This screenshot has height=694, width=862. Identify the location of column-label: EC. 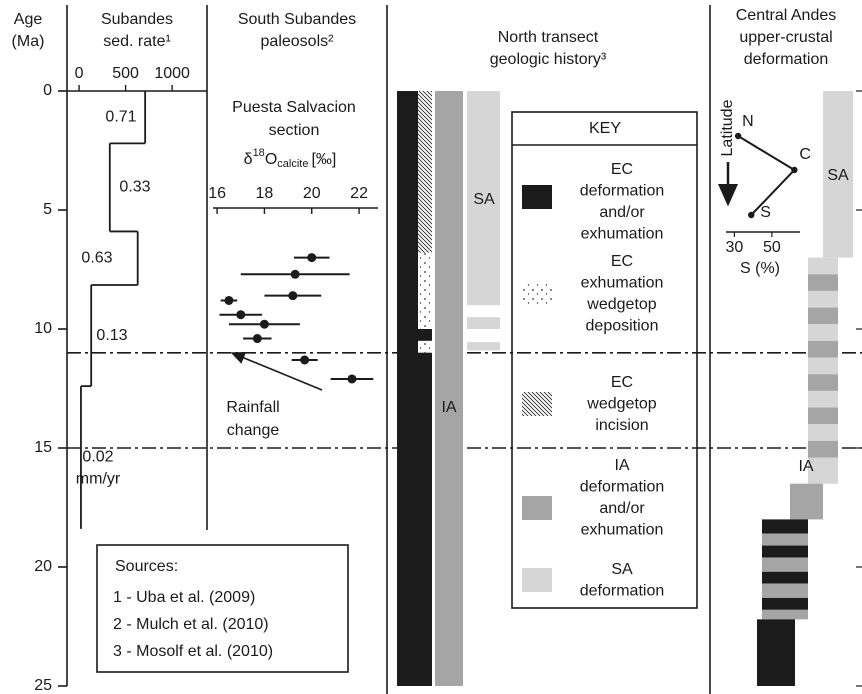
(776, 655).